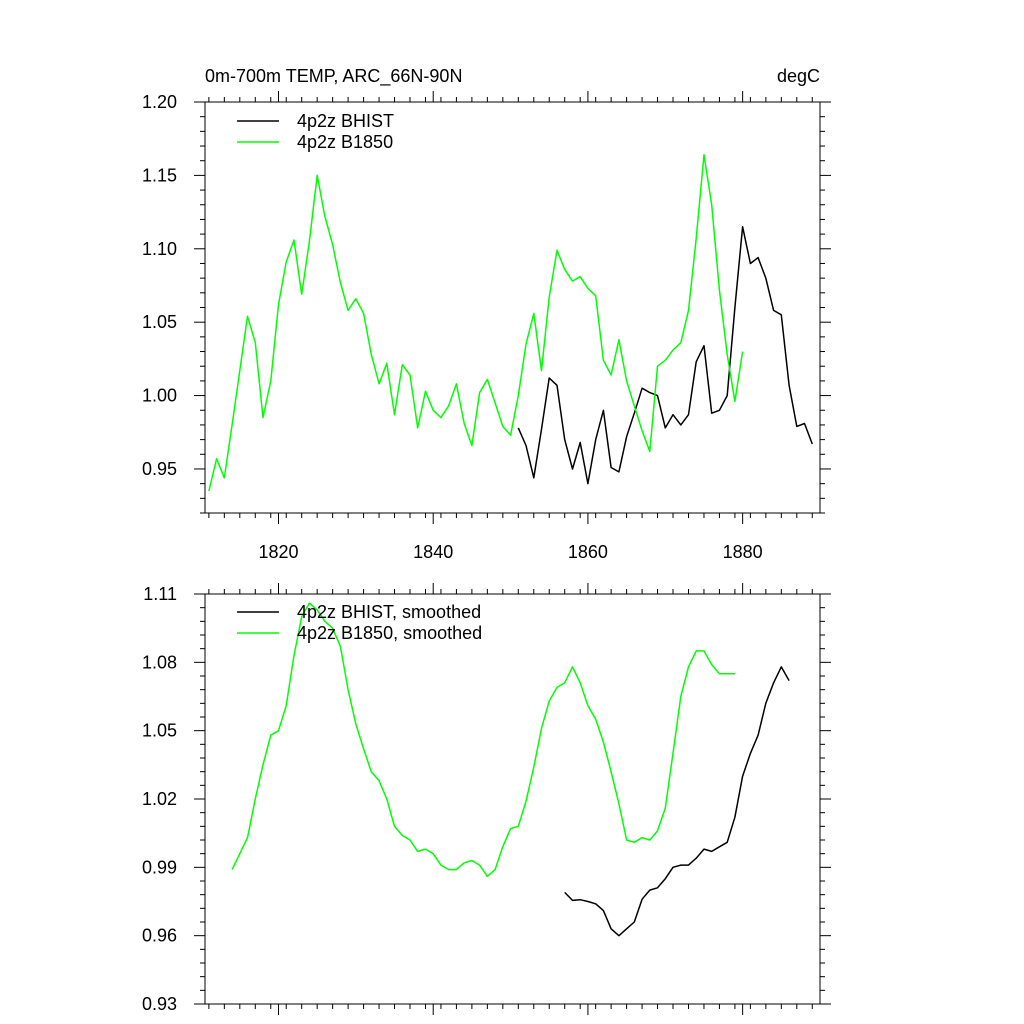 The width and height of the screenshot is (1024, 1024). I want to click on legend-label: 4p2z B1850, smoothed, so click(389, 633).